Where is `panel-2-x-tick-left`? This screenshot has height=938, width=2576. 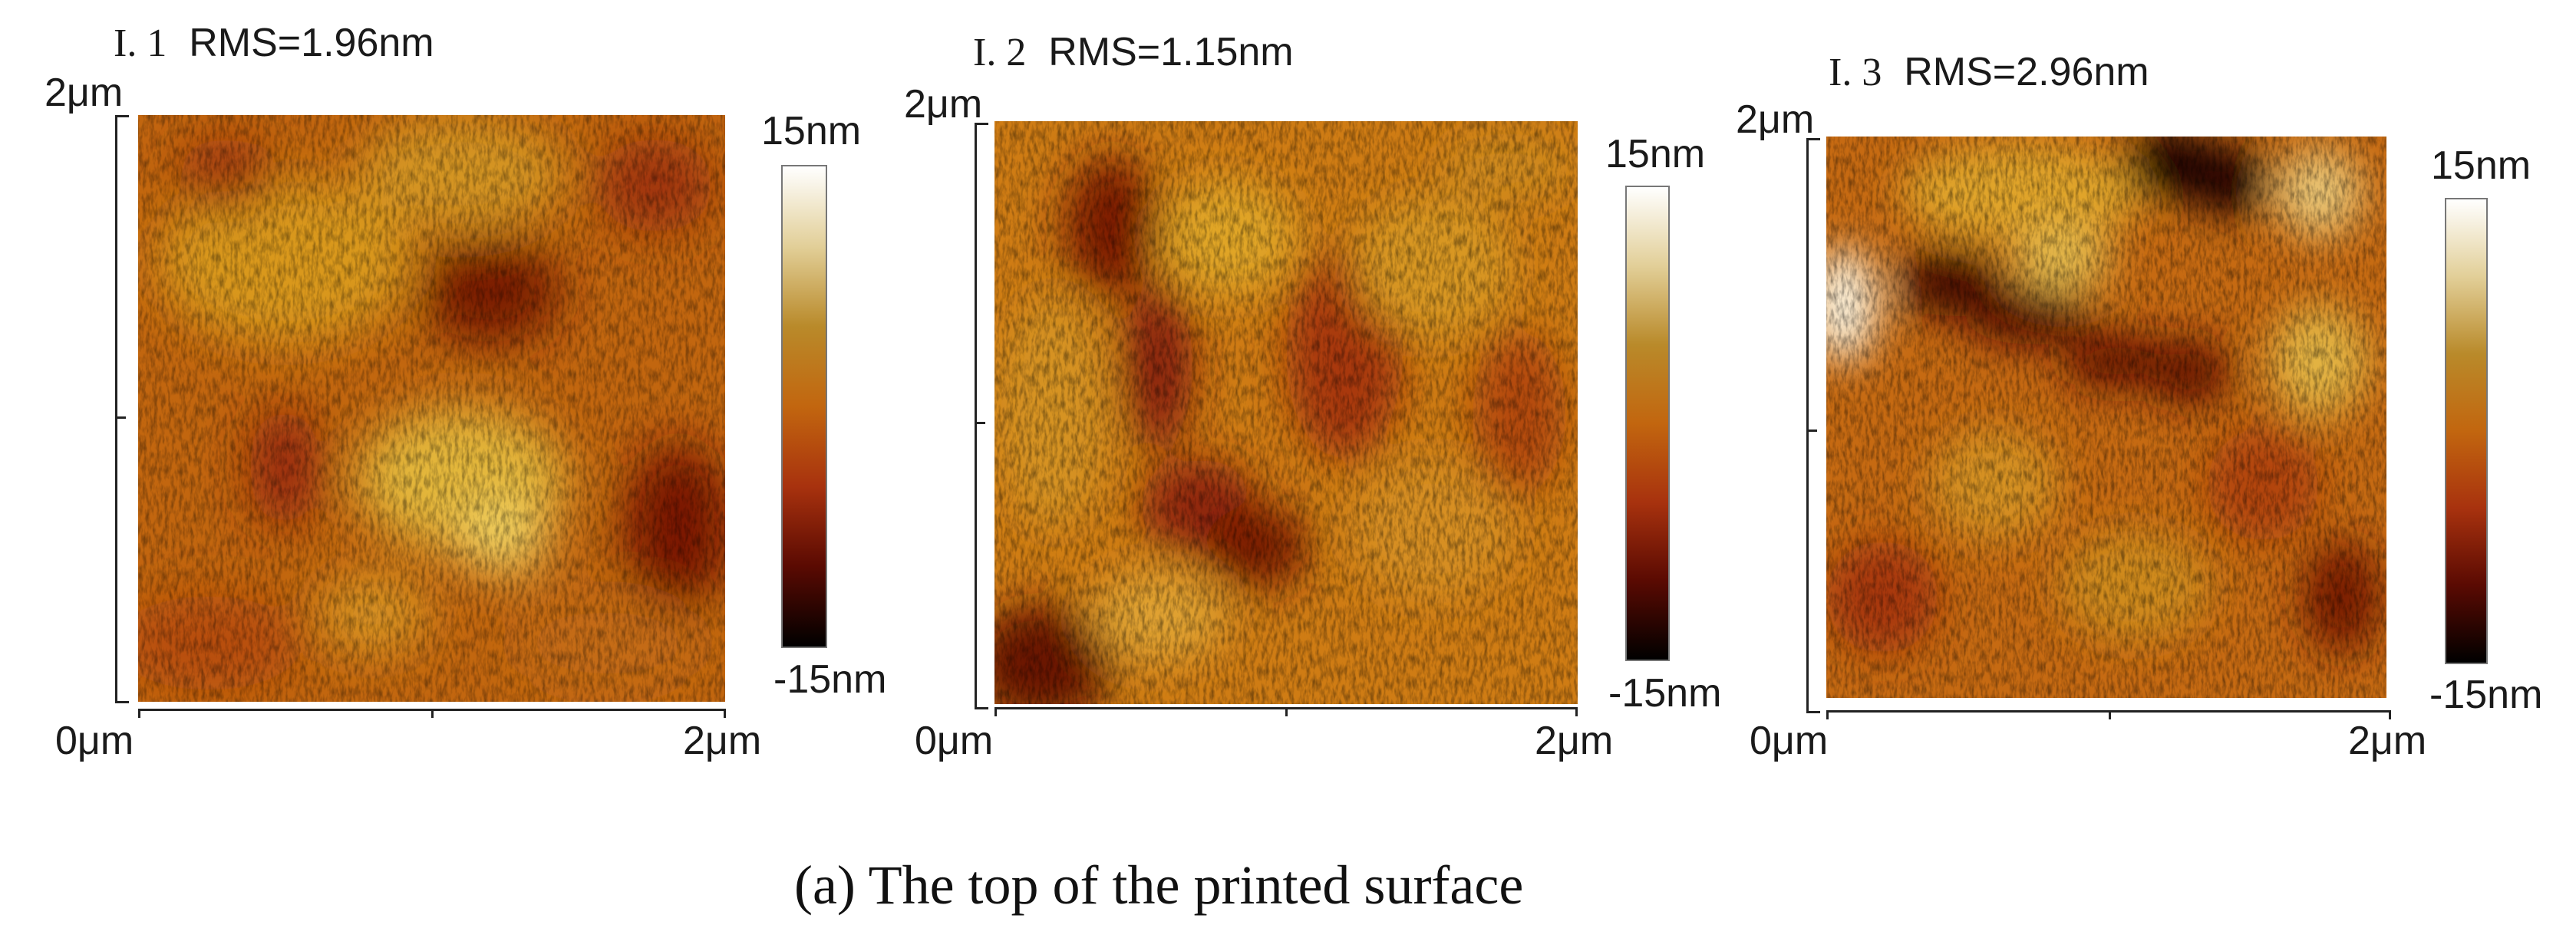 panel-2-x-tick-left is located at coordinates (995, 711).